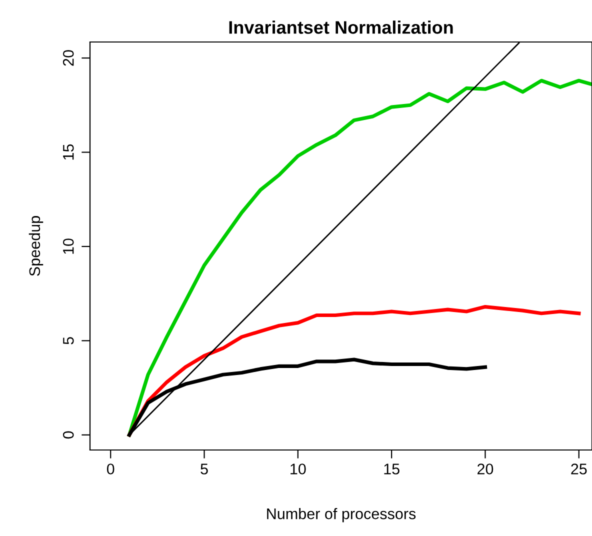  What do you see at coordinates (68, 152) in the screenshot?
I see `y-tick-label: 15` at bounding box center [68, 152].